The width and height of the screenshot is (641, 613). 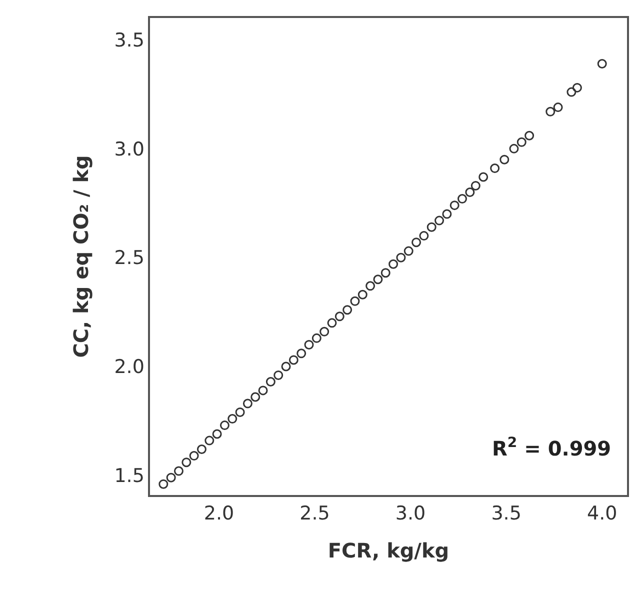 What do you see at coordinates (410, 513) in the screenshot?
I see `x-tick-label: 3.0` at bounding box center [410, 513].